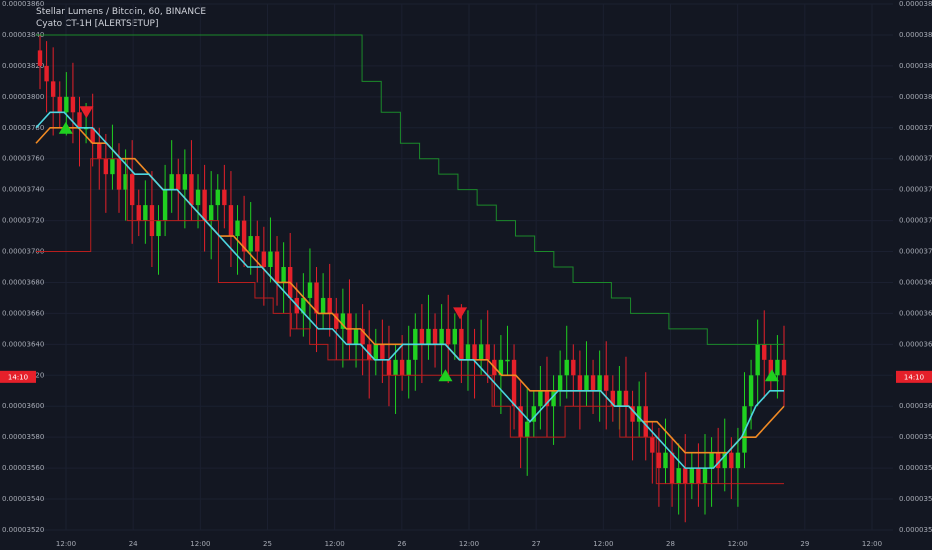 The height and width of the screenshot is (550, 932). I want to click on price-tag-right-text: 14:10, so click(914, 377).